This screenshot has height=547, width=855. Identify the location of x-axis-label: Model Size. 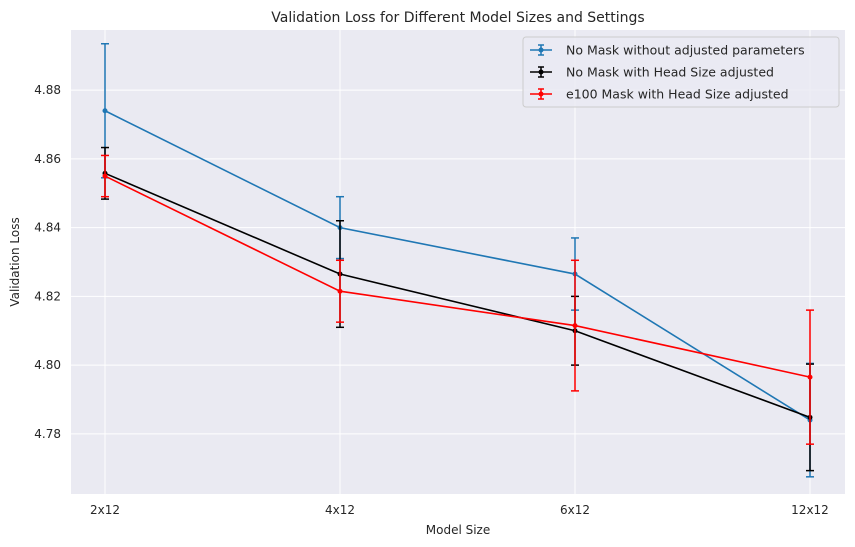
(458, 530).